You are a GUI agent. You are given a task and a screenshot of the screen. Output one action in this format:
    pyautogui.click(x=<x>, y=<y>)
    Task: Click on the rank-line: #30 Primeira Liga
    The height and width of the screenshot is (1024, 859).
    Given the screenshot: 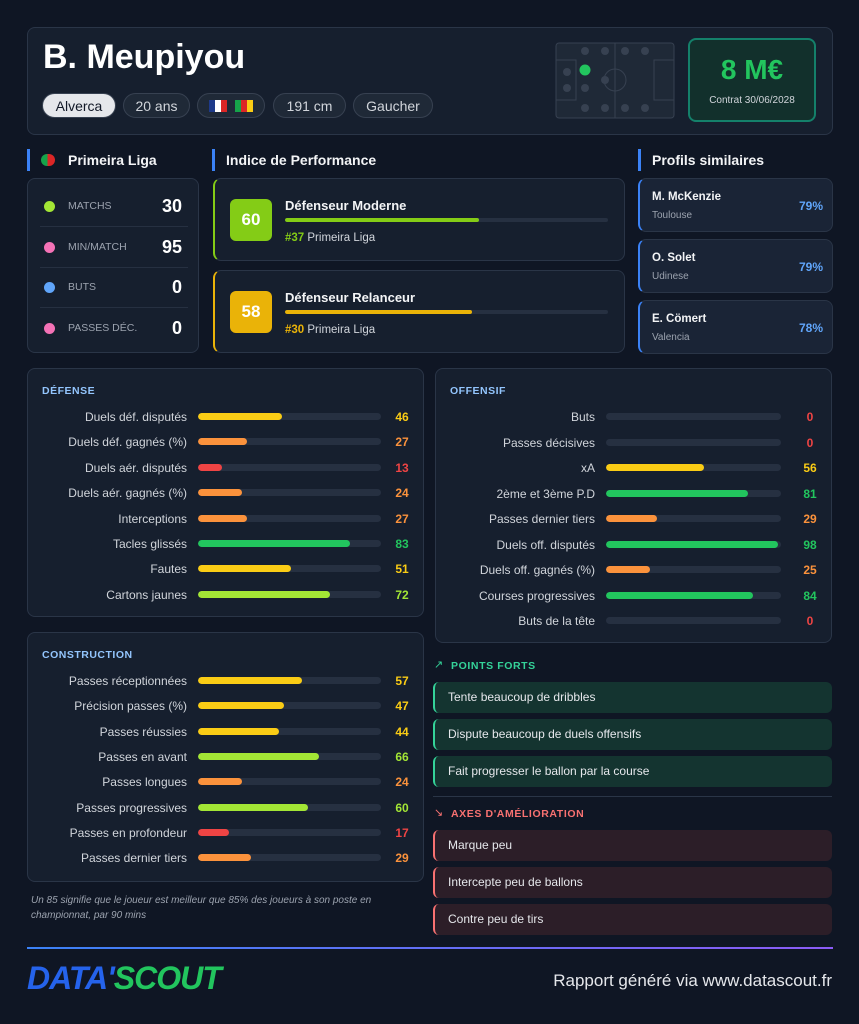 What is the action you would take?
    pyautogui.click(x=330, y=330)
    